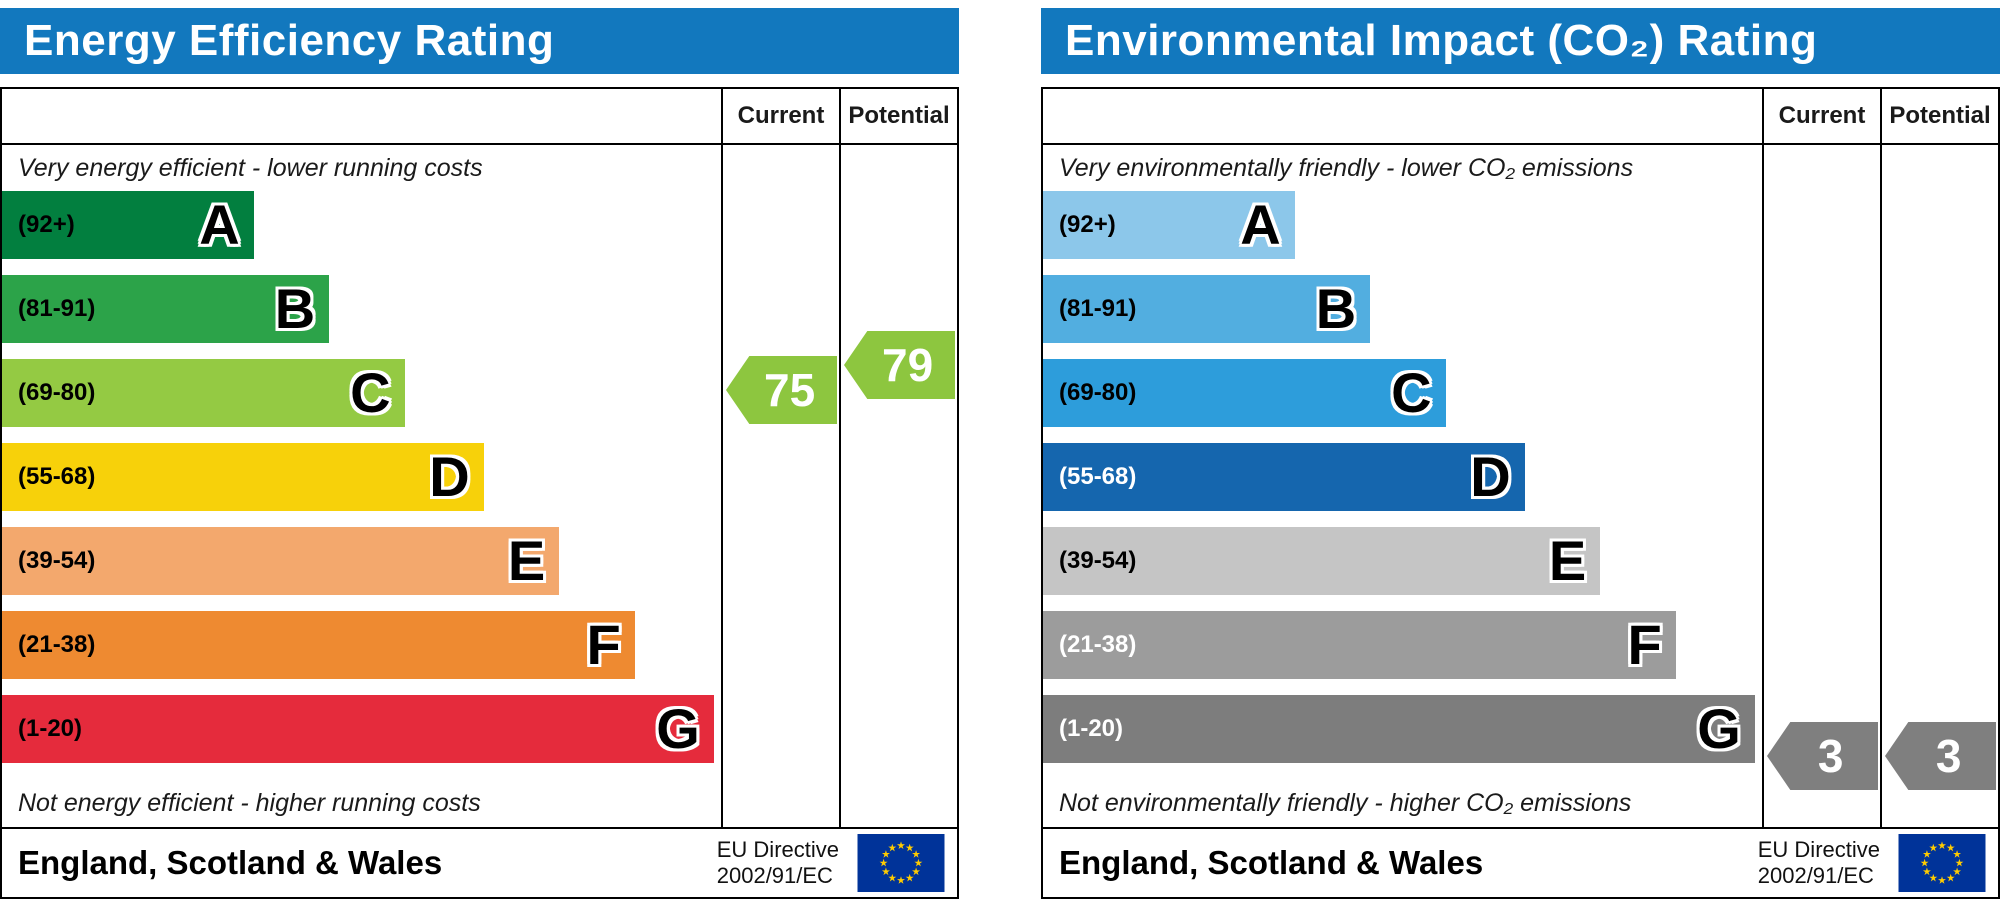 This screenshot has width=2000, height=899. I want to click on panel-title-bar: Environmental Impact (CO₂) Rating, so click(1520, 41).